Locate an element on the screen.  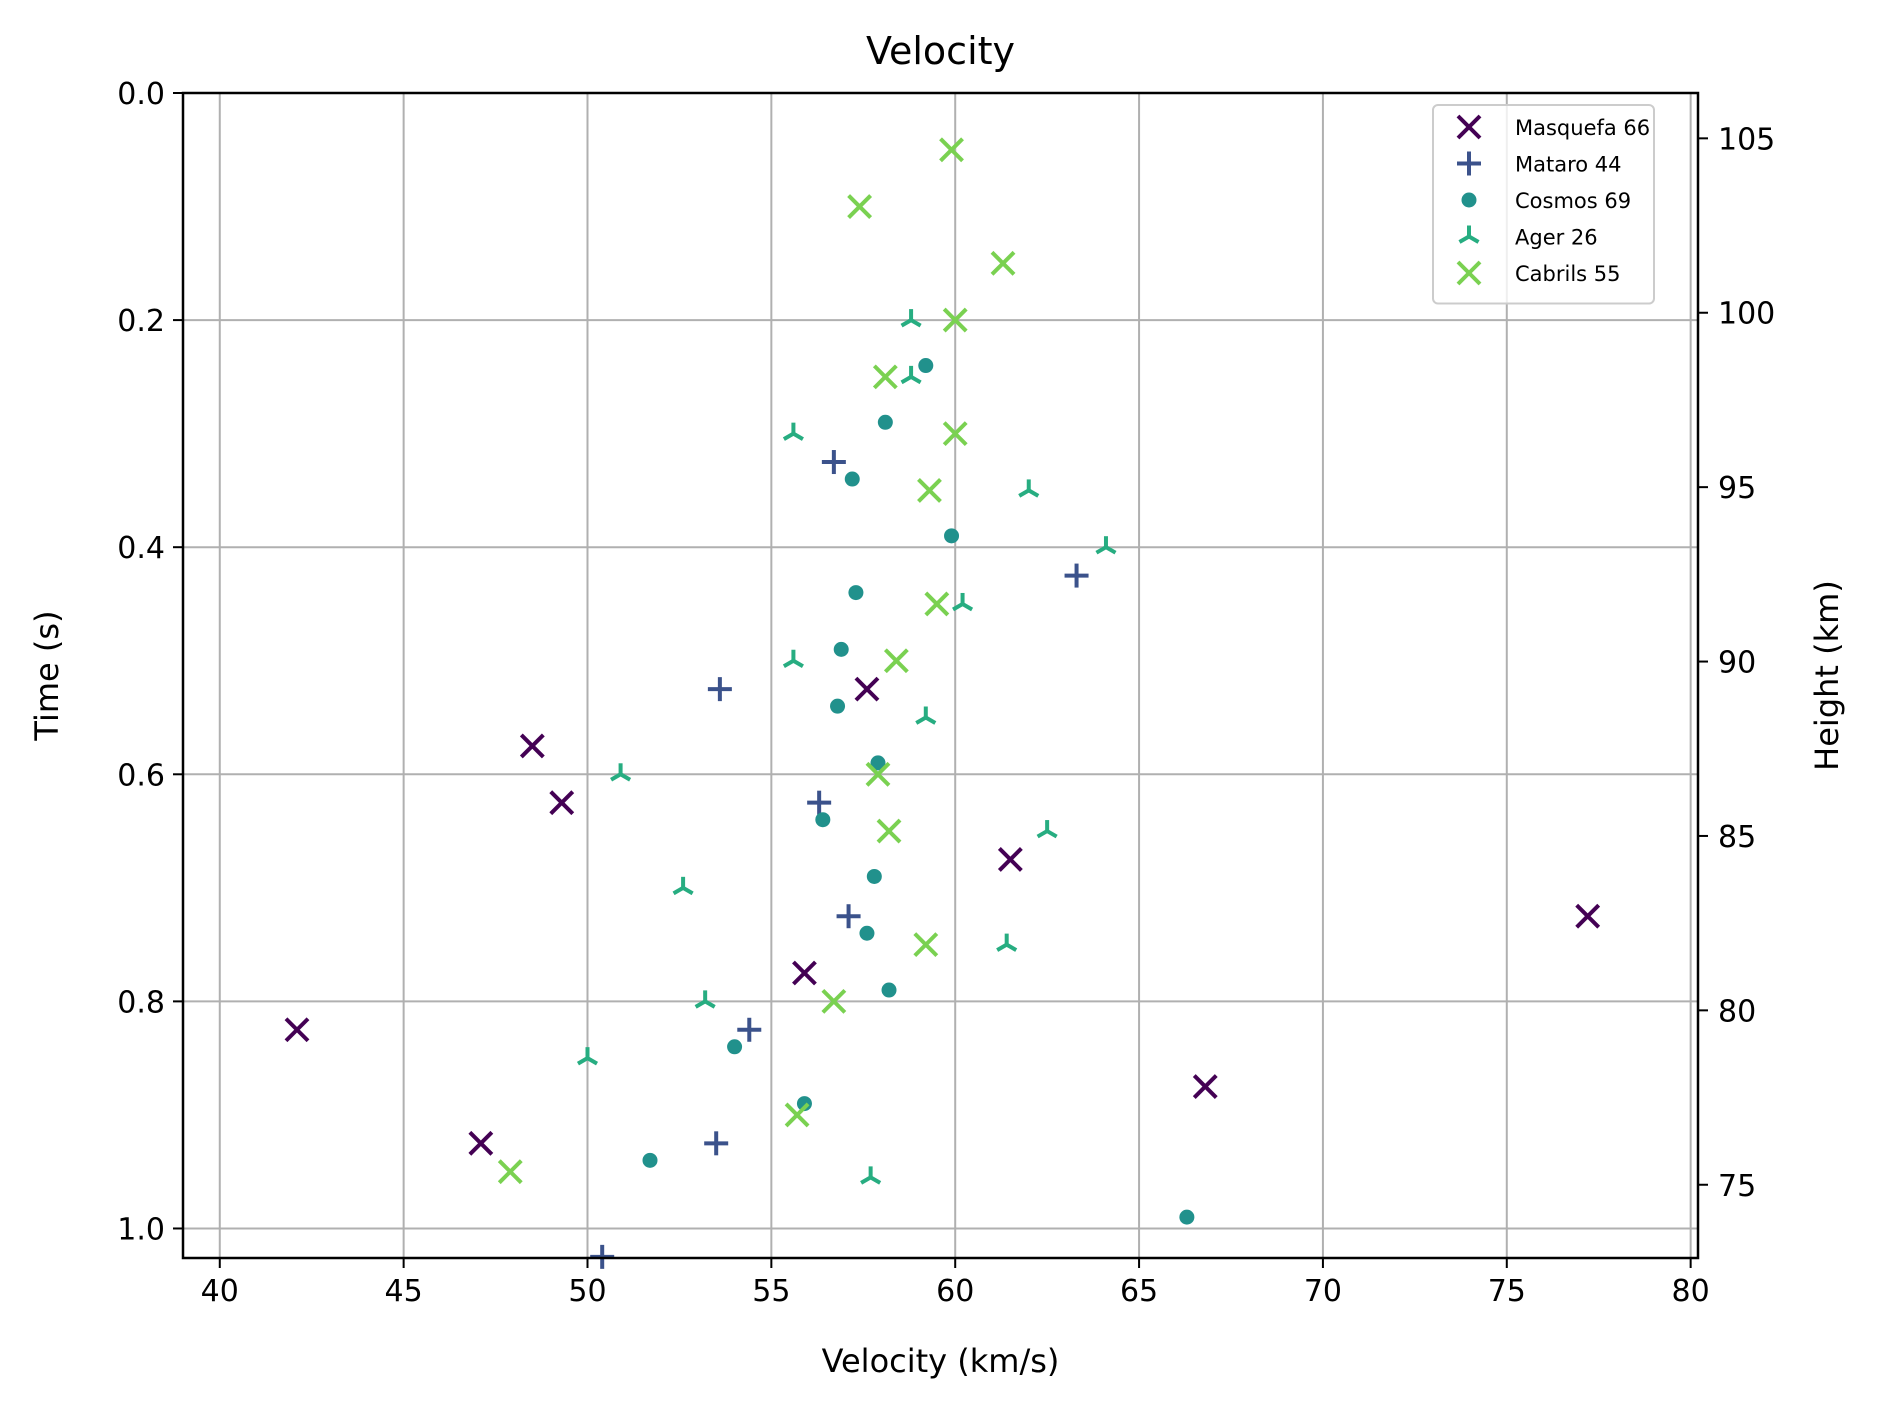
y2-tick-label: 75 is located at coordinates (1737, 1186).